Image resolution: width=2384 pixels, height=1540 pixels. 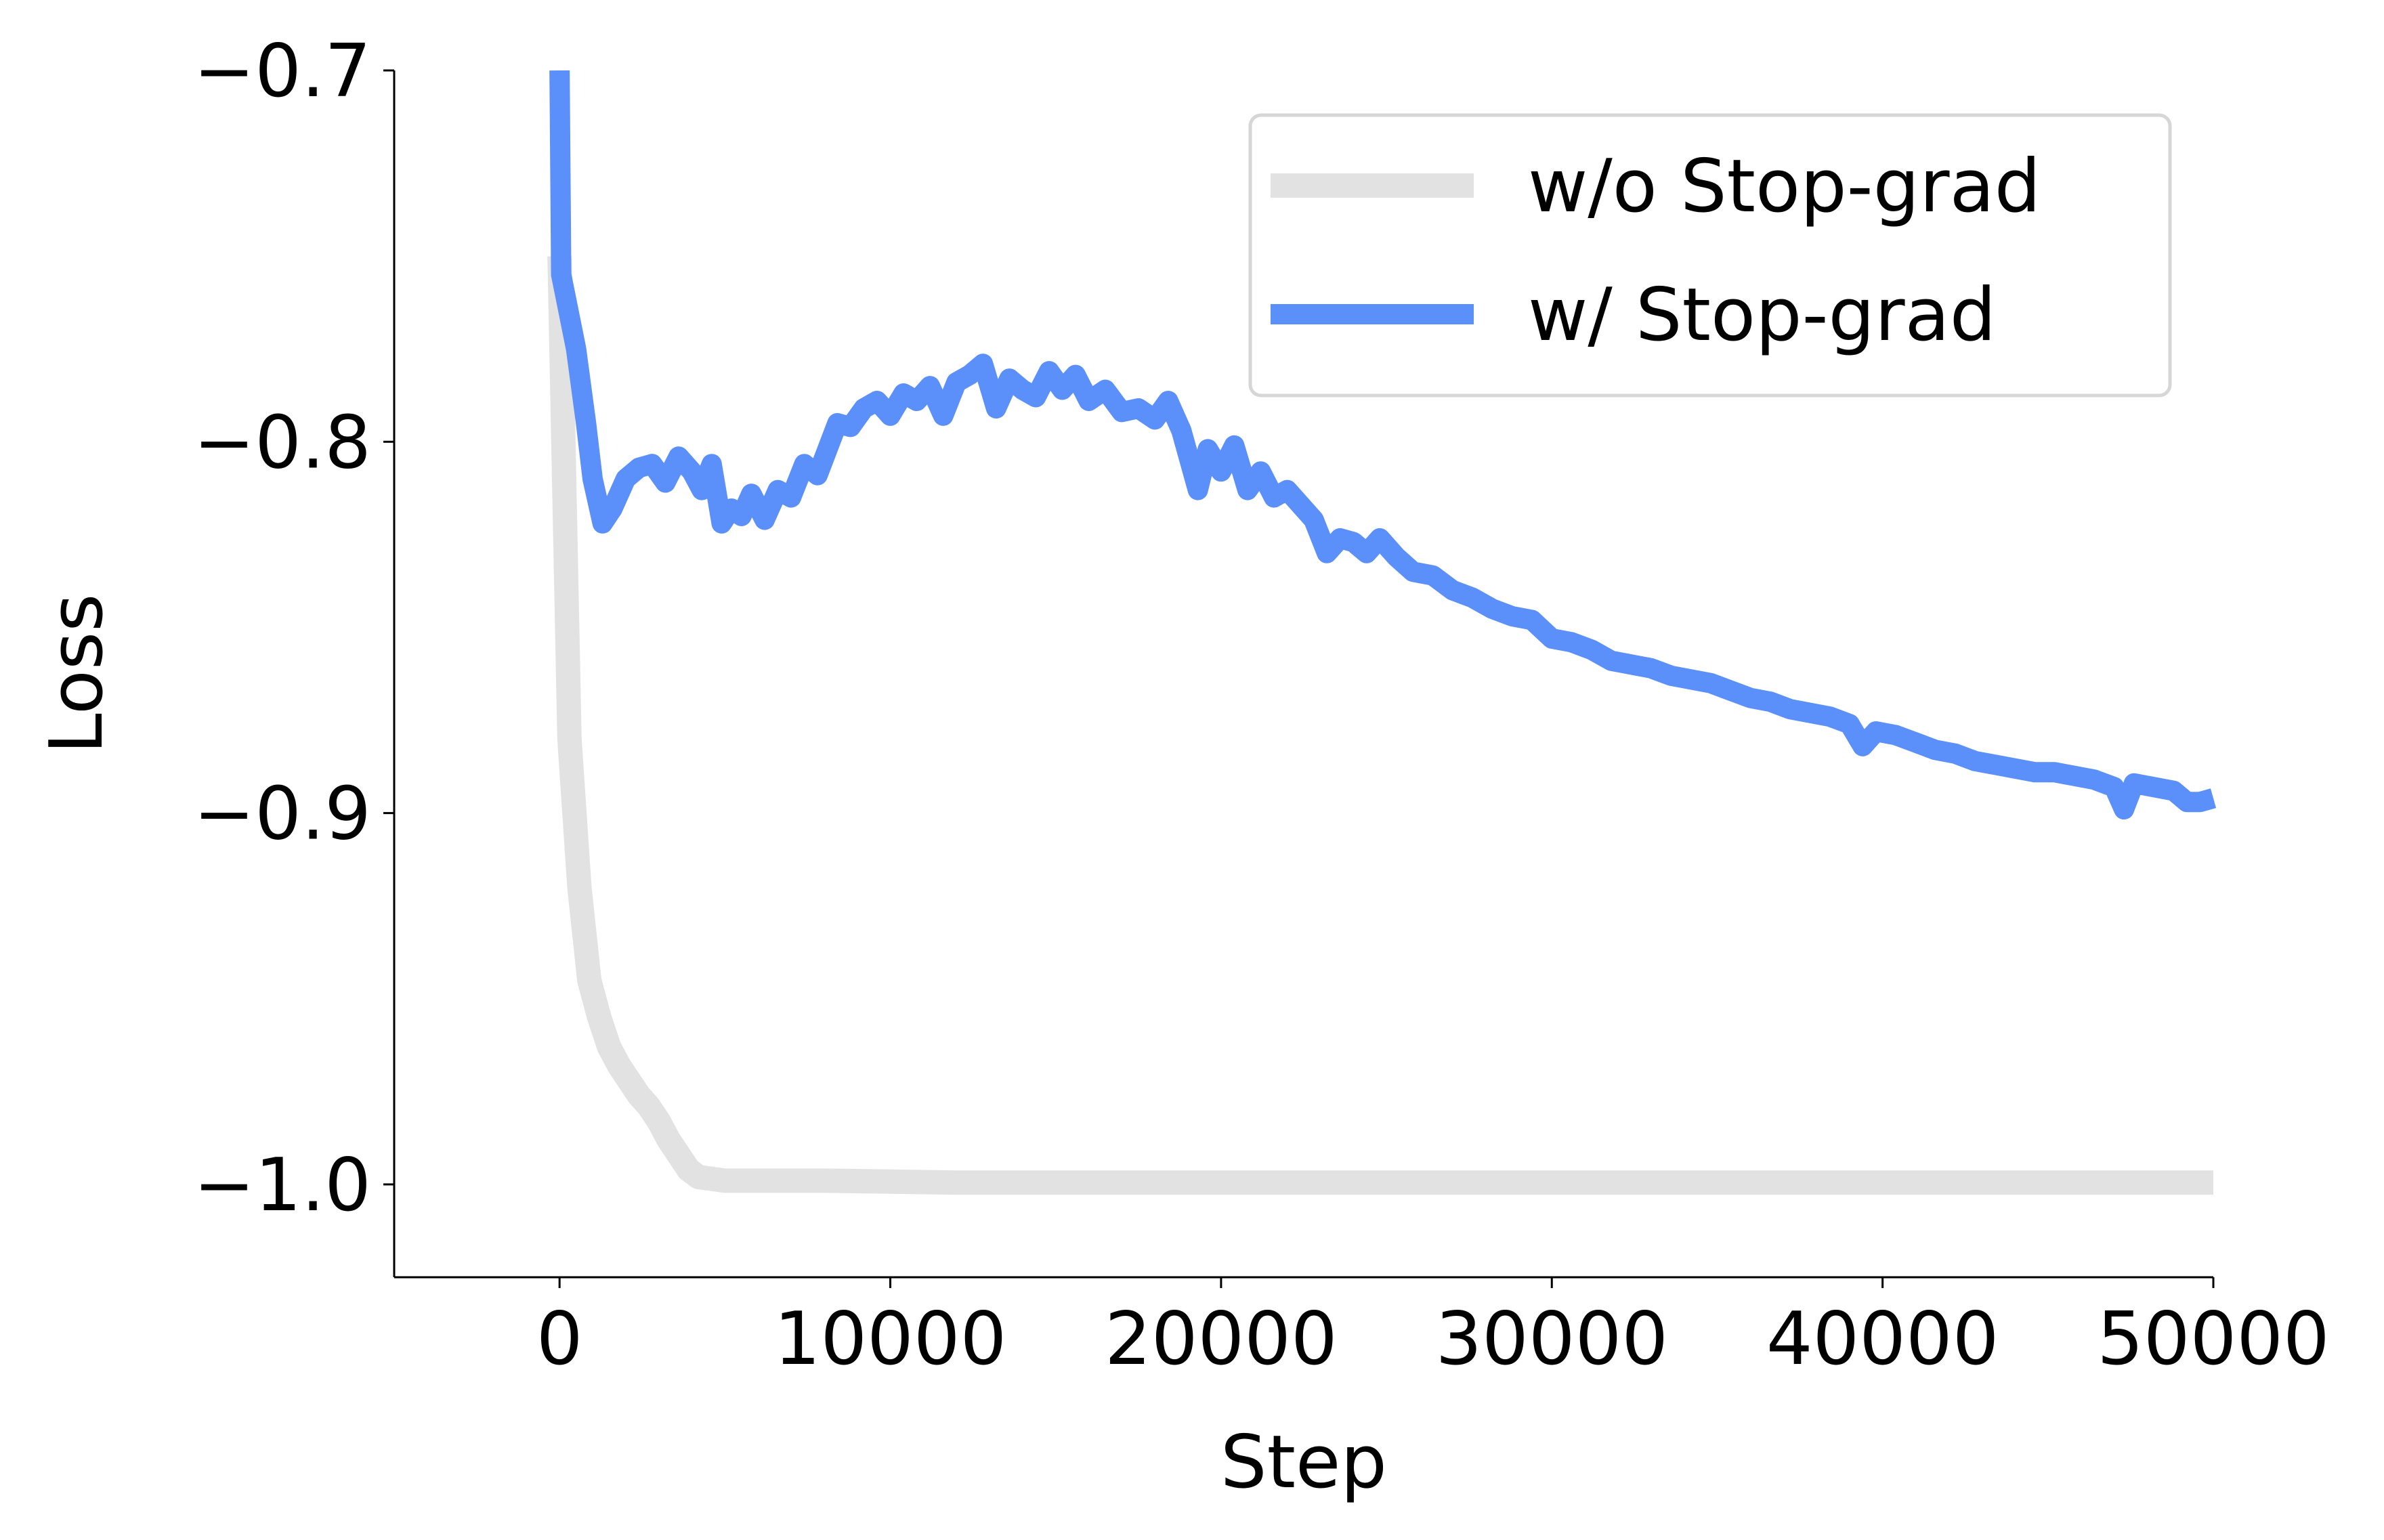 What do you see at coordinates (282, 1186) in the screenshot?
I see `y-tick-label: −1.0` at bounding box center [282, 1186].